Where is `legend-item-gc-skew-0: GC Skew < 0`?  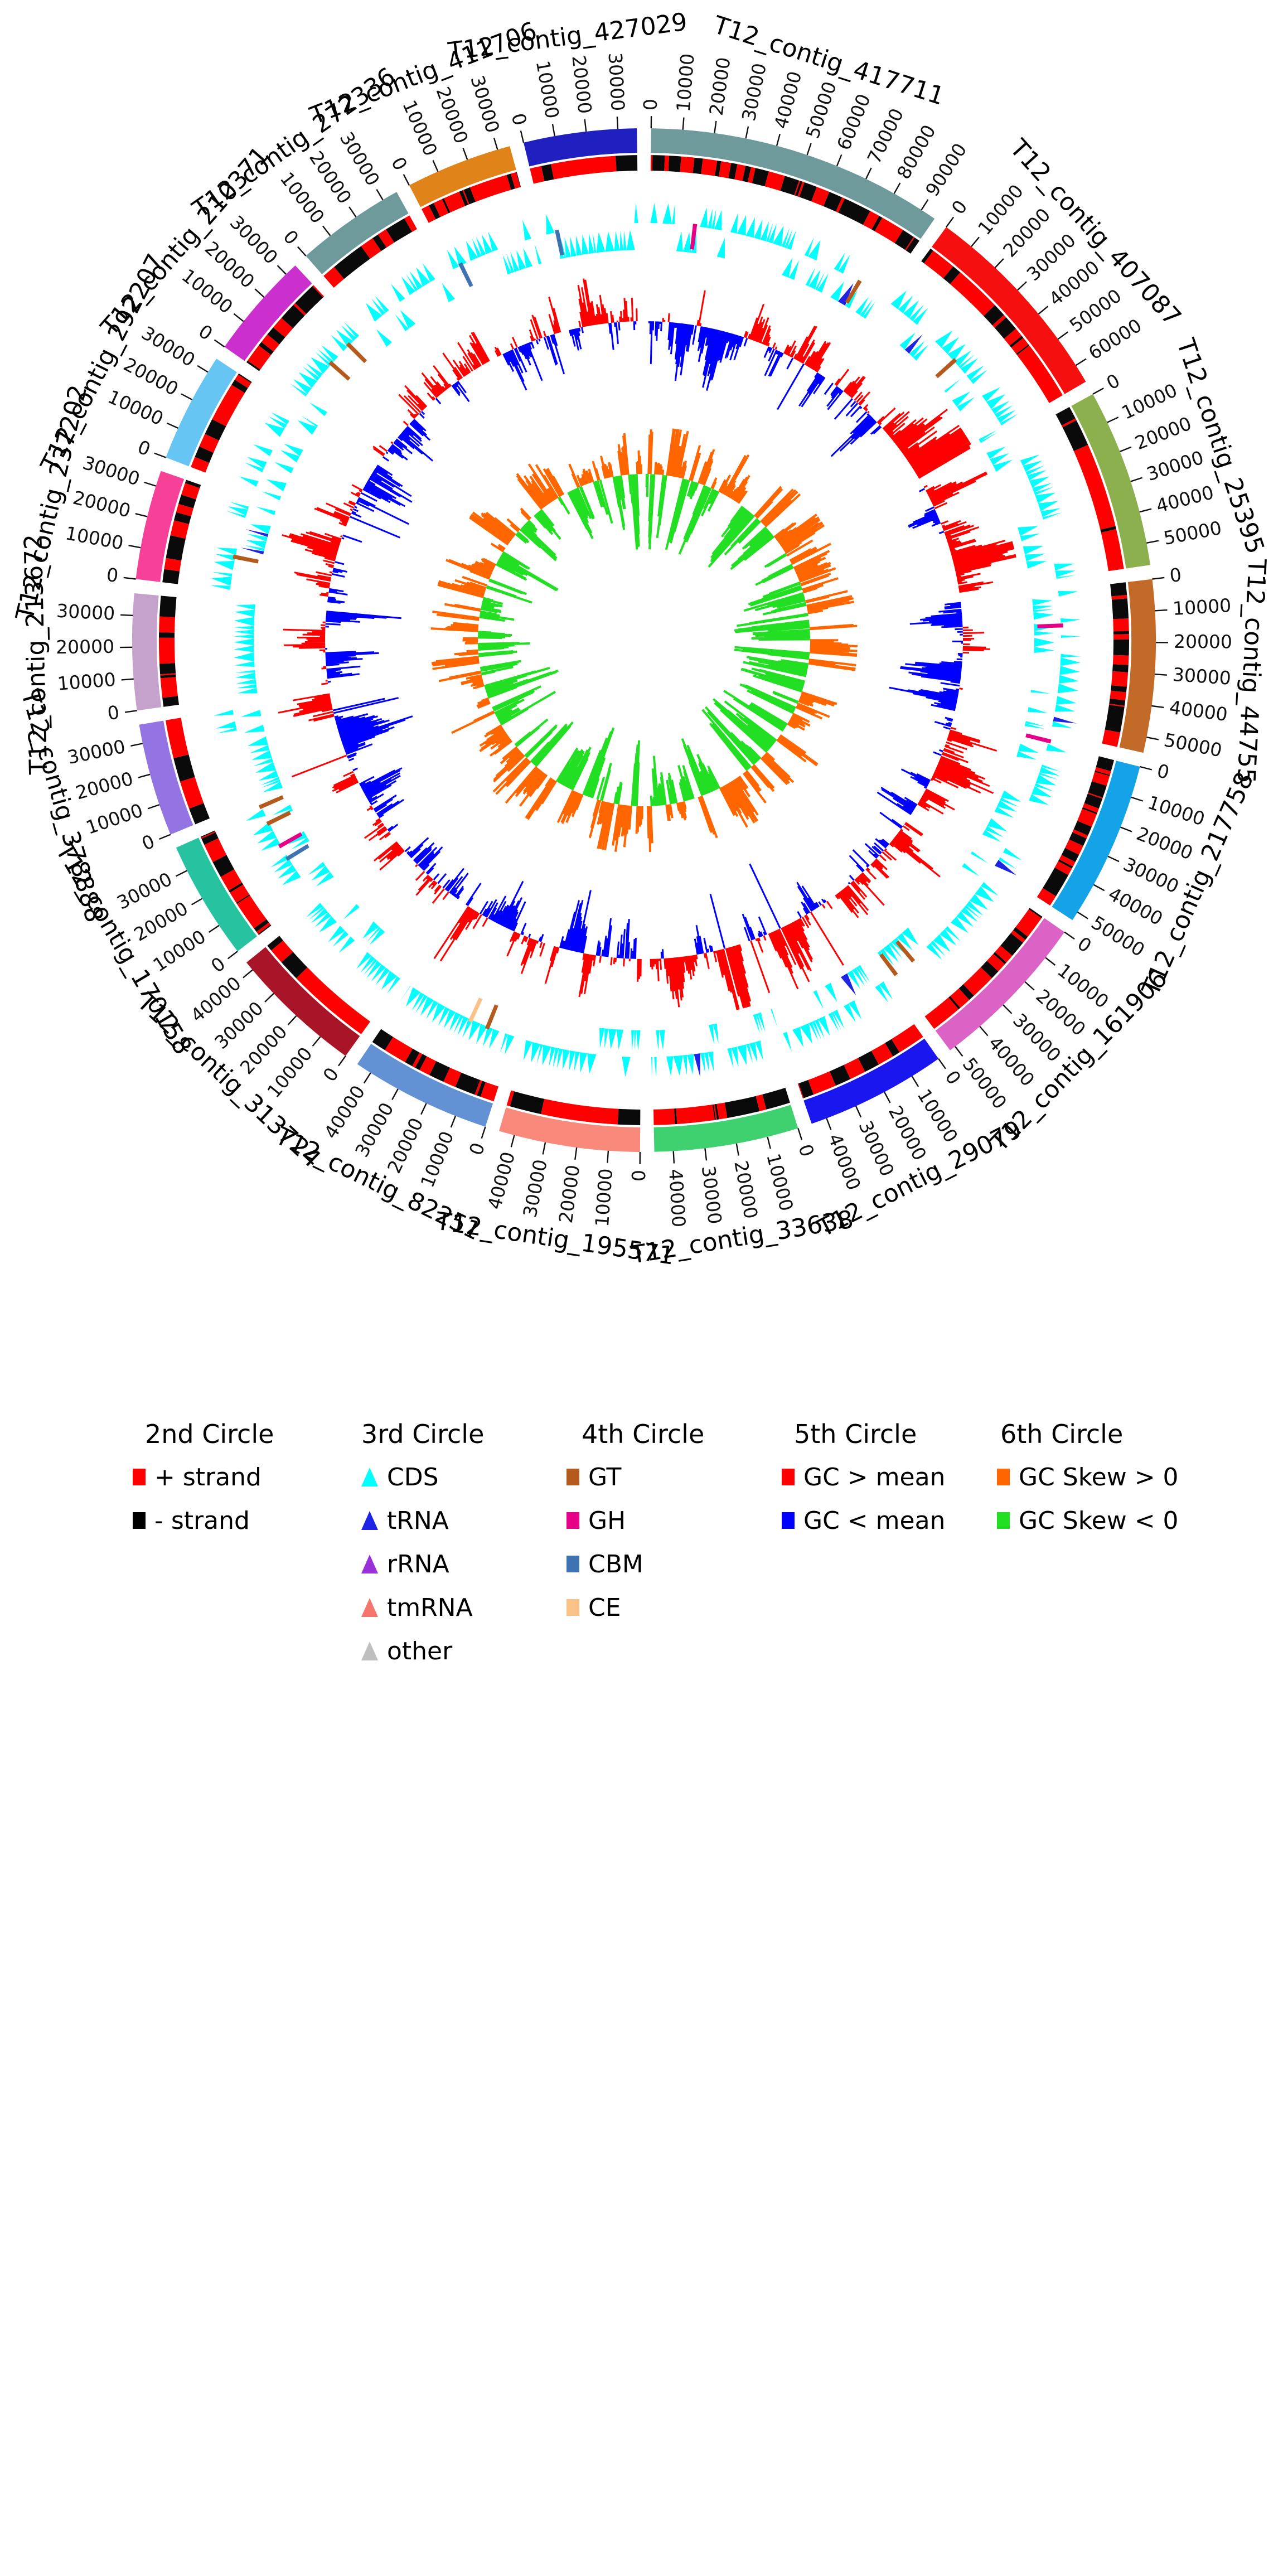
legend-item-gc-skew-0: GC Skew < 0 is located at coordinates (1088, 1521).